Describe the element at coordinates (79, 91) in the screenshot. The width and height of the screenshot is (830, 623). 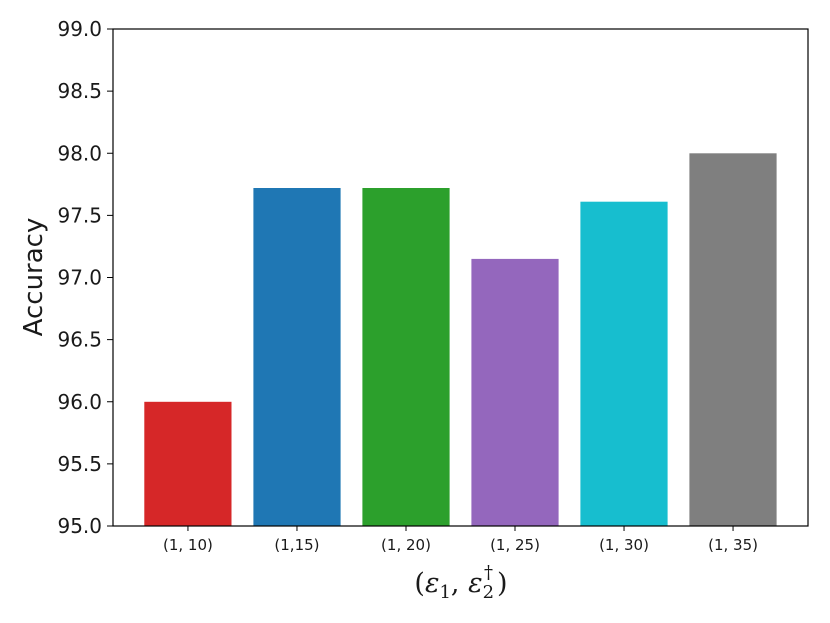
I see `y-tick-label: 98.5` at that location.